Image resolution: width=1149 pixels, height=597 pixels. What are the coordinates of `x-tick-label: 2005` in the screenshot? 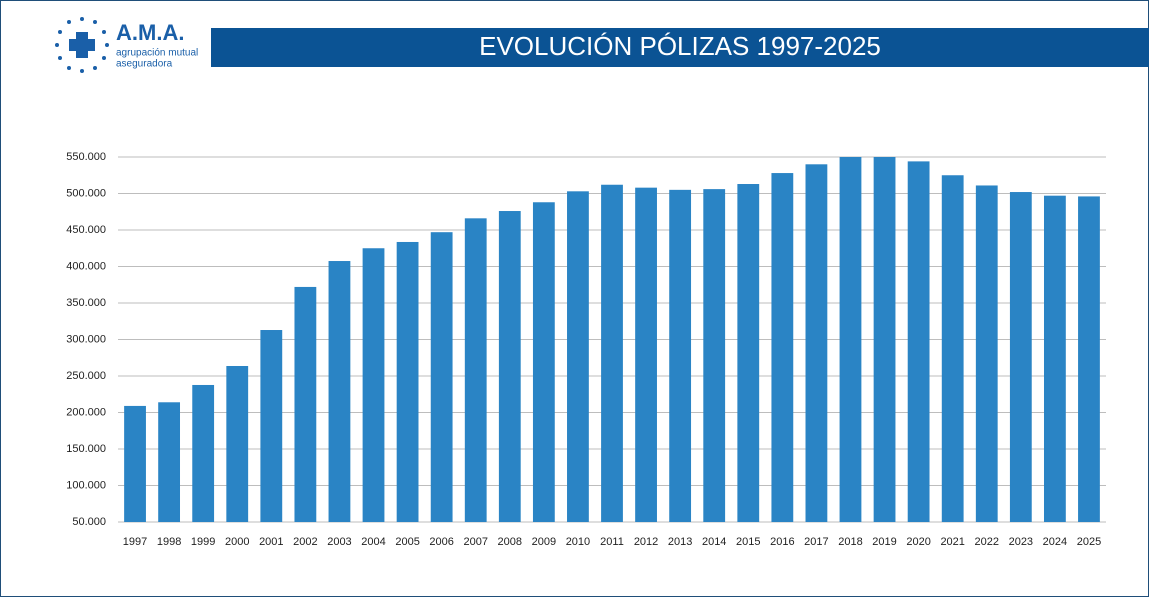 It's located at (407, 542).